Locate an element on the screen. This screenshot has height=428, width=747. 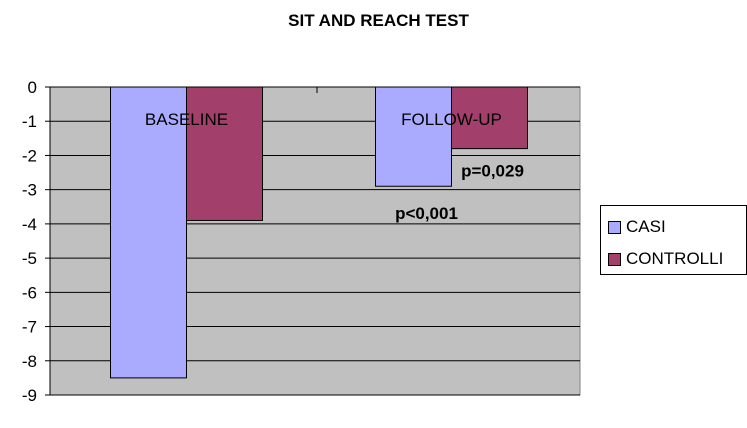
legend-item-controlli: CONTROLLI is located at coordinates (665, 259).